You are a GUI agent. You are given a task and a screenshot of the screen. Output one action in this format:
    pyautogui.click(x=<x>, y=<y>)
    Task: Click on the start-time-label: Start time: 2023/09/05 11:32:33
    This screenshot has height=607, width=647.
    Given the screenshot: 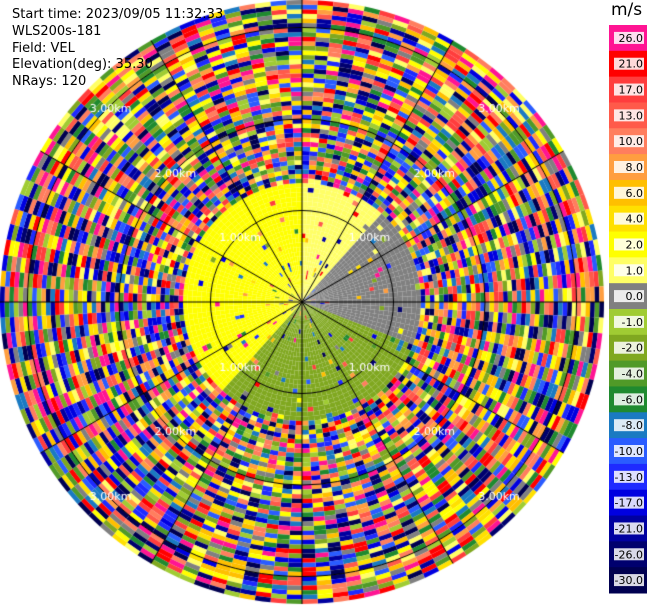 What is the action you would take?
    pyautogui.click(x=118, y=14)
    